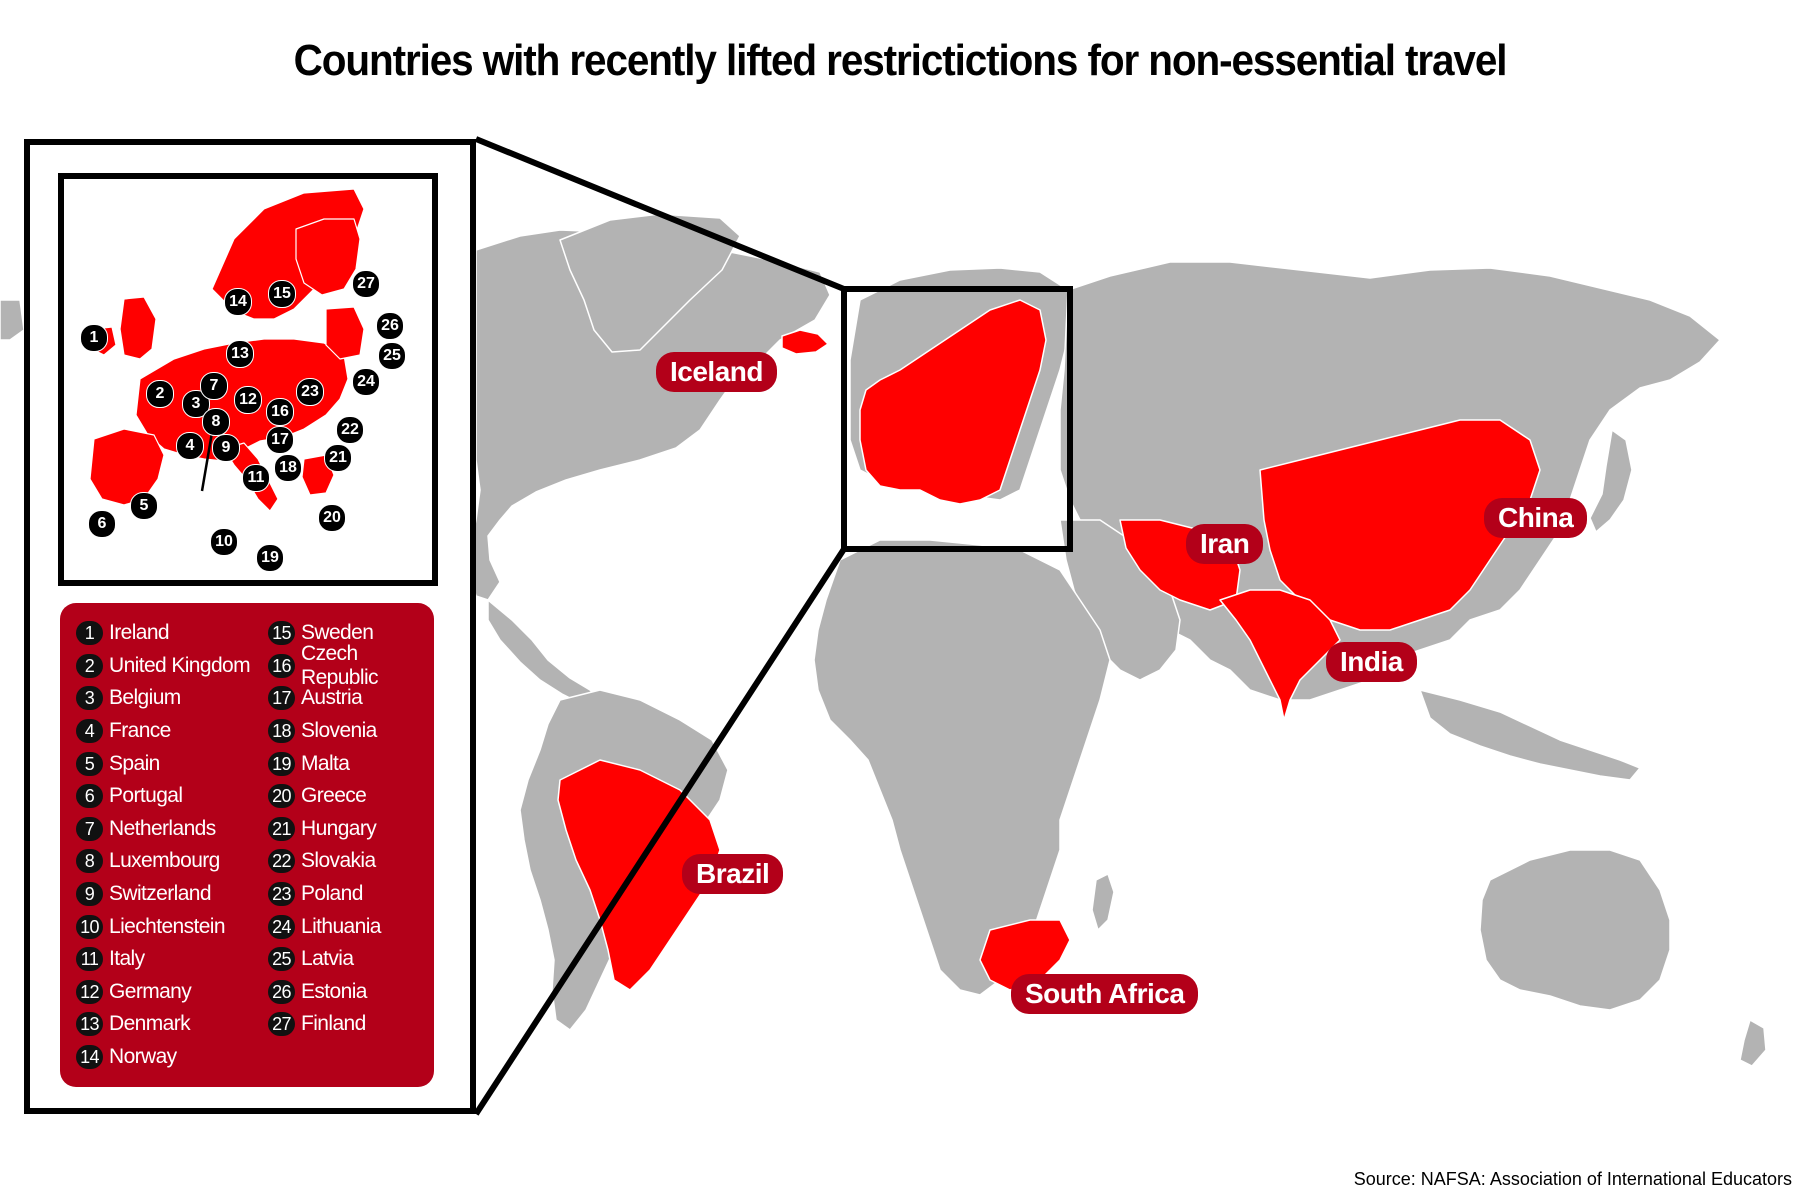  Describe the element at coordinates (127, 959) in the screenshot. I see `legend-country-name: Italy` at that location.